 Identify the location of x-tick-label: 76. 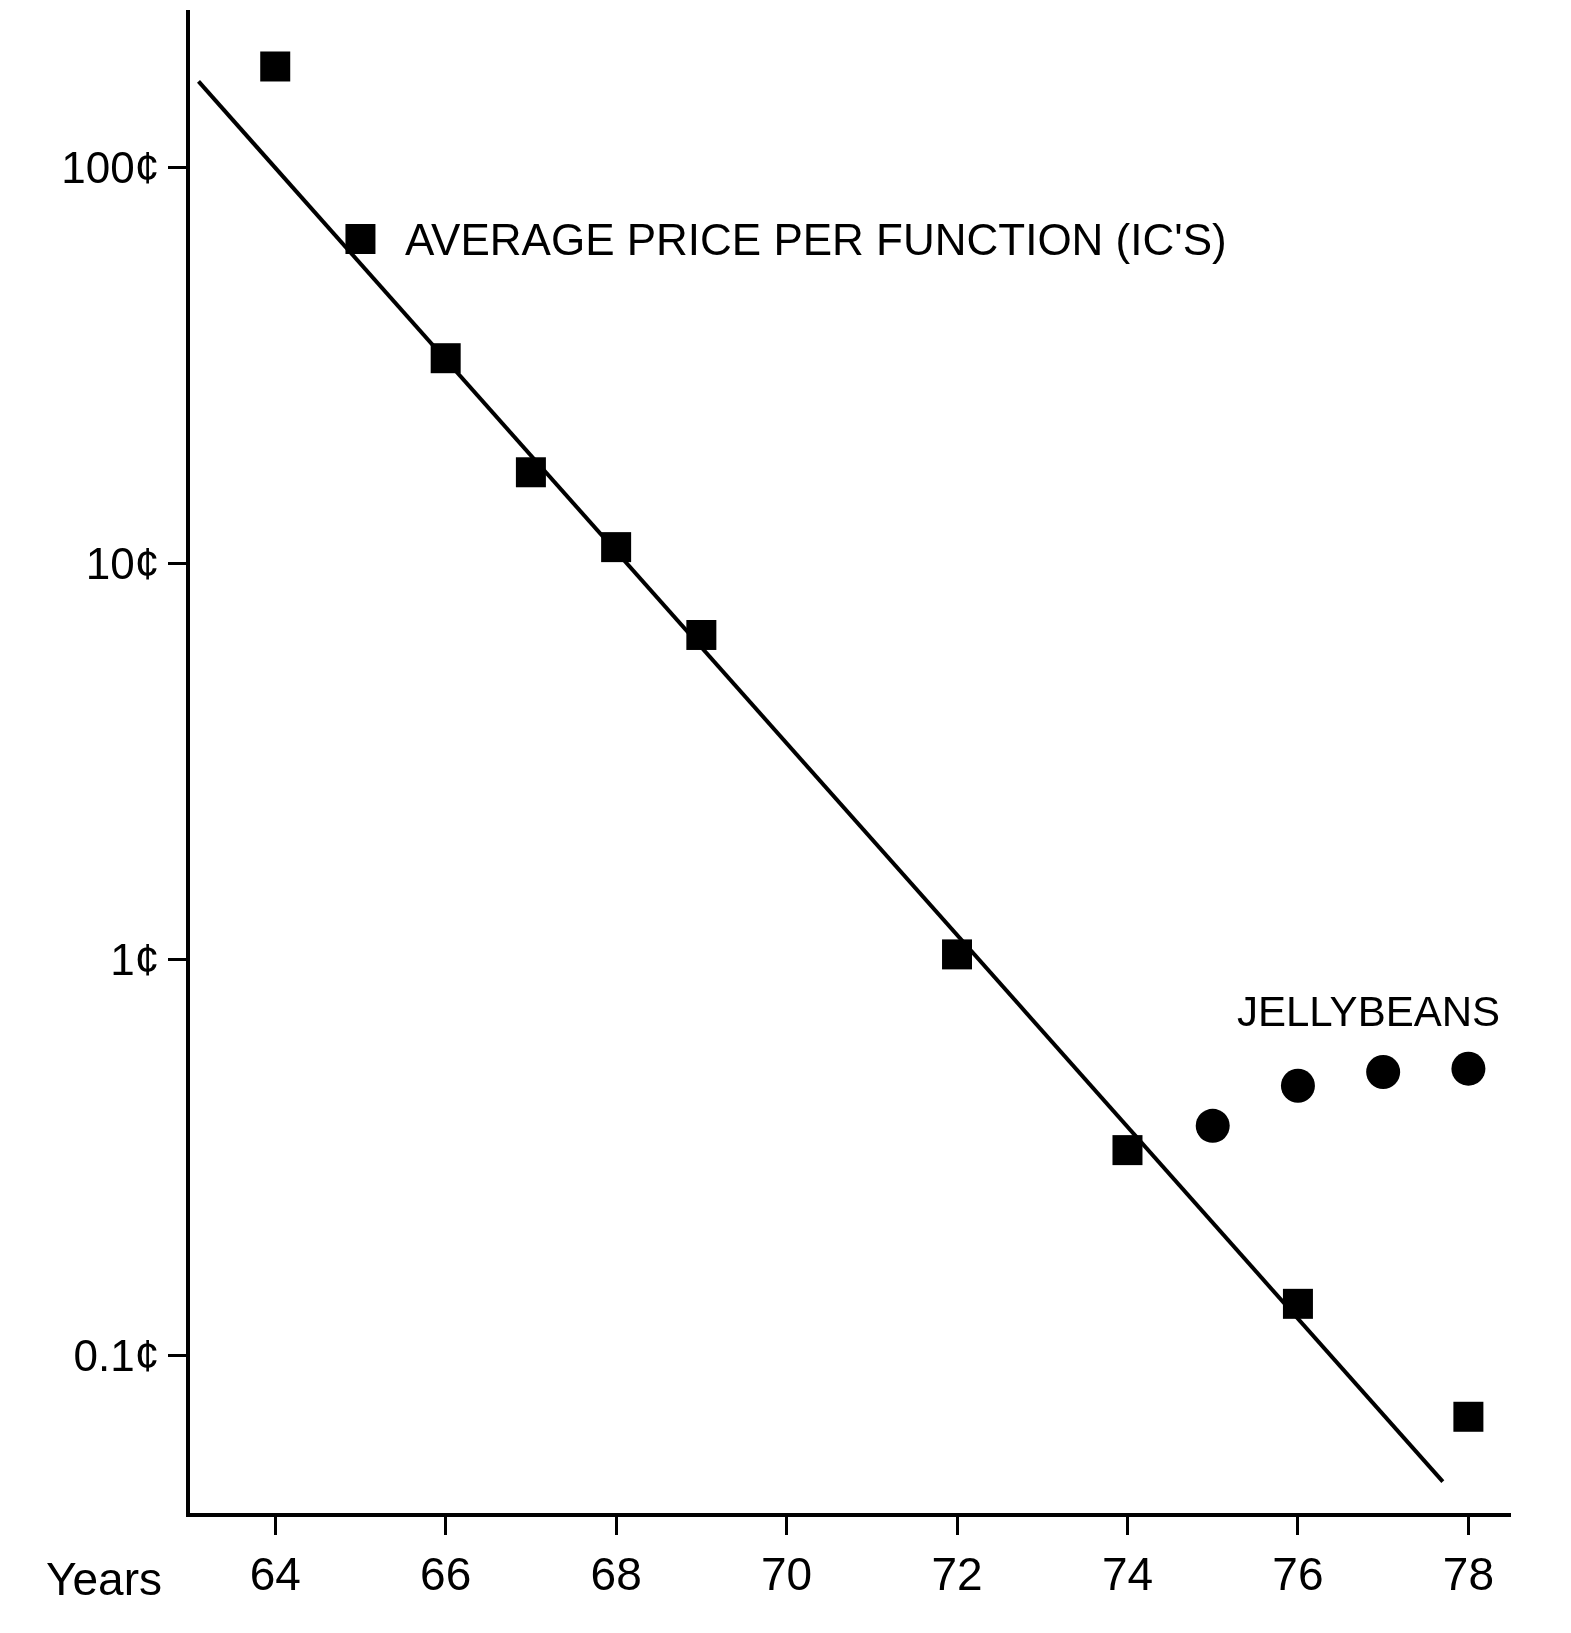
(1298, 1574).